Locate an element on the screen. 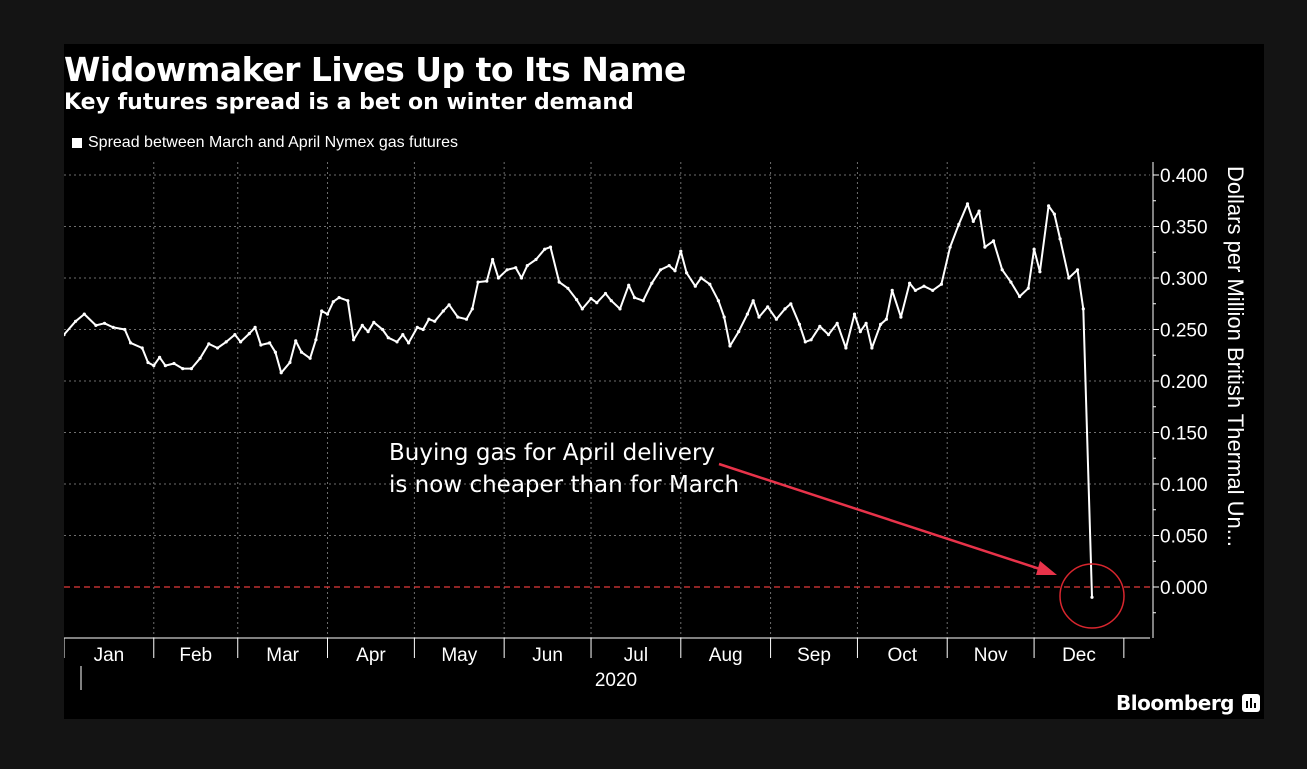 The width and height of the screenshot is (1307, 769). x-tick-label: Dec is located at coordinates (1079, 655).